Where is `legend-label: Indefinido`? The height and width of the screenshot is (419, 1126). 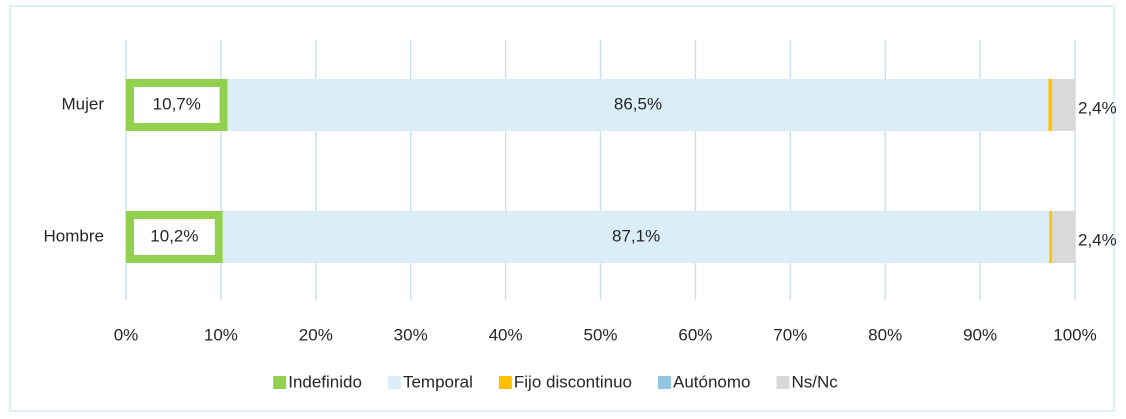 legend-label: Indefinido is located at coordinates (325, 381).